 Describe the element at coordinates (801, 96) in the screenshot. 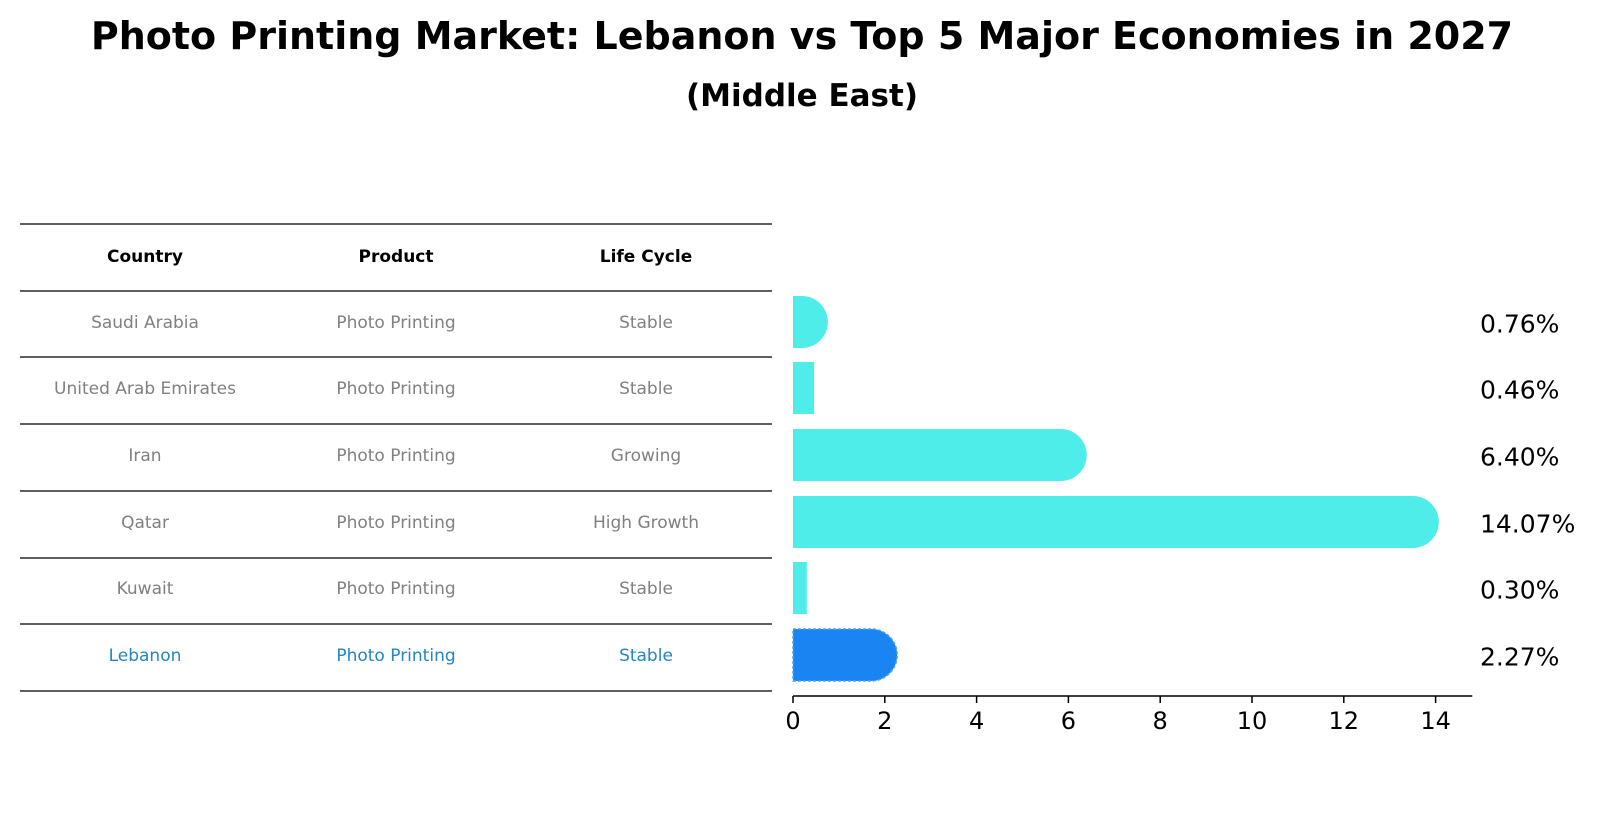

I see `chart-subtitle: (Middle East)` at that location.